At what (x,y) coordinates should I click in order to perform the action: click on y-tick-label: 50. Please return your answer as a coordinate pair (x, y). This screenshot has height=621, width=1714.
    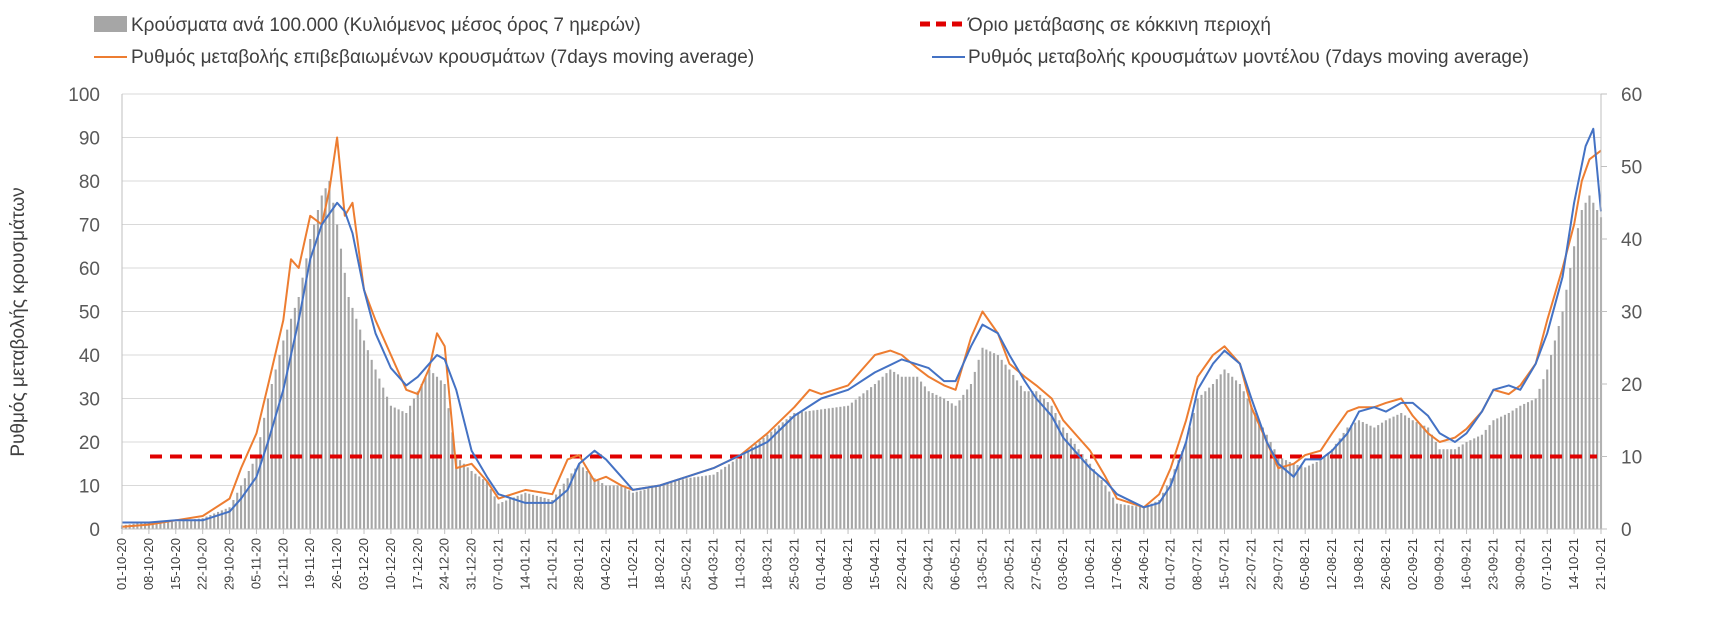
    Looking at the image, I should click on (89, 313).